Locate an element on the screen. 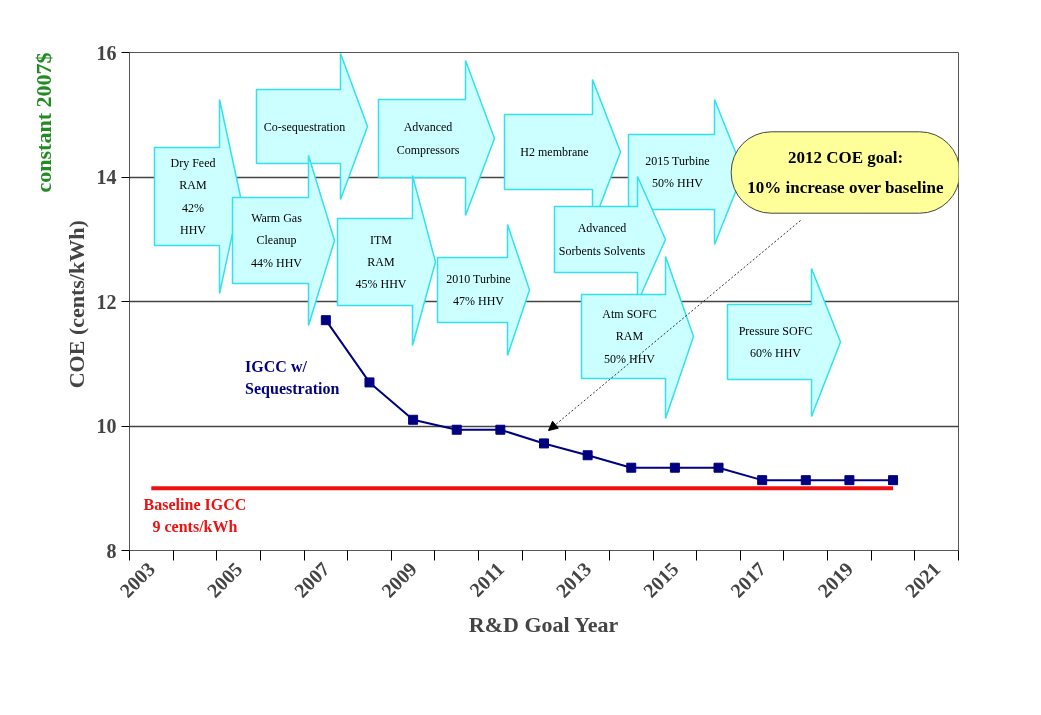 The width and height of the screenshot is (1041, 715). annotation: 2012 COE goal: 10% increase over baseline is located at coordinates (845, 172).